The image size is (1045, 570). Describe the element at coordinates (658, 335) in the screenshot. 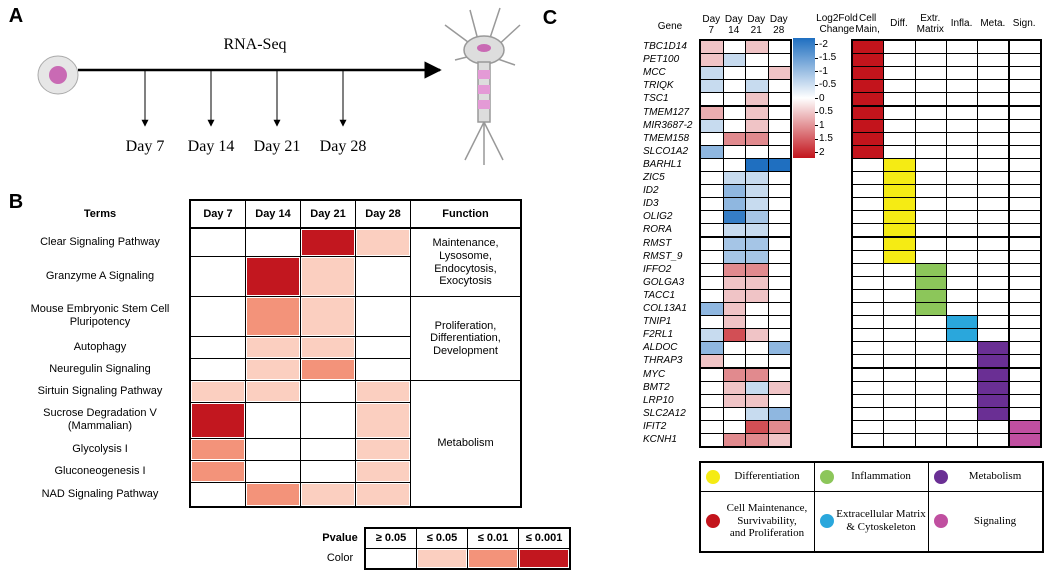

I see `gene-label: F2RL1` at that location.